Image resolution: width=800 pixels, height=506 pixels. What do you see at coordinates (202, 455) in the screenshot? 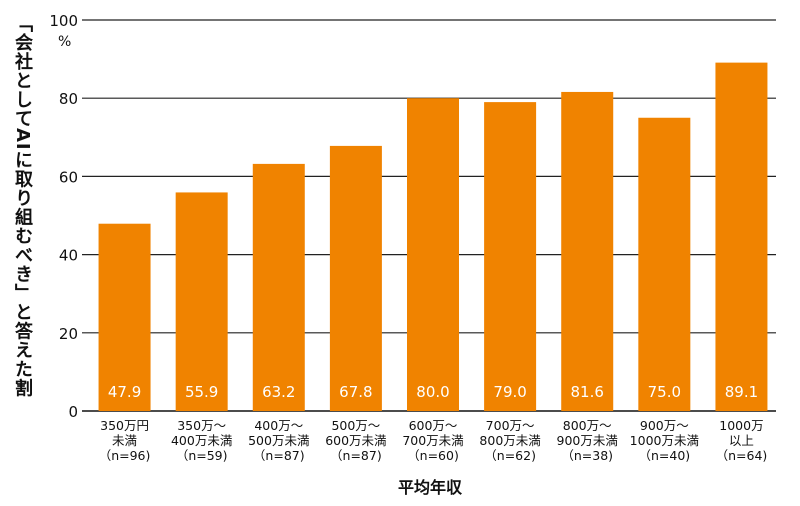
I see `x-tick-label: （n=59)` at bounding box center [202, 455].